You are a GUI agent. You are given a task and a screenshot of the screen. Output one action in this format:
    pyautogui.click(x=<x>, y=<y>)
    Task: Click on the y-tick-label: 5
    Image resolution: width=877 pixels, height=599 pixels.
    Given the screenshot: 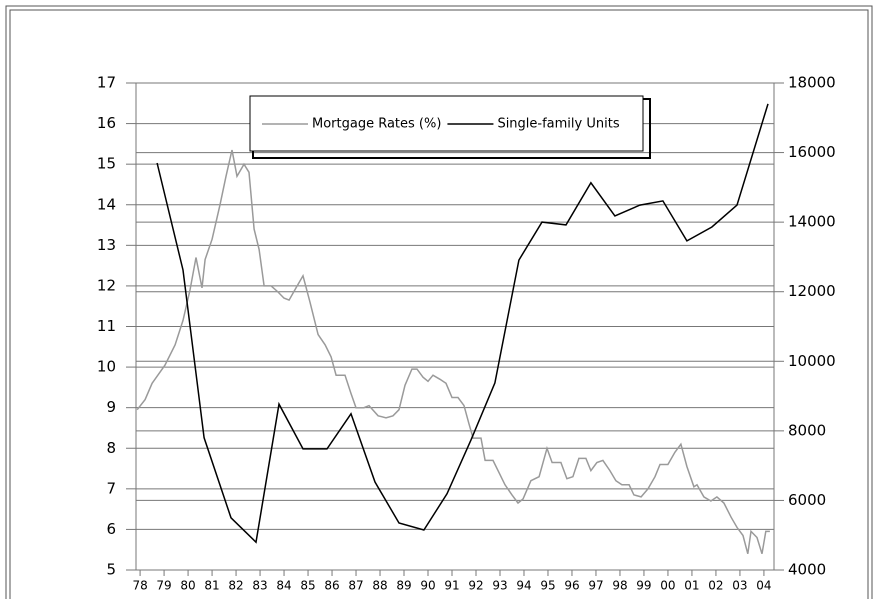 What is the action you would take?
    pyautogui.click(x=111, y=570)
    